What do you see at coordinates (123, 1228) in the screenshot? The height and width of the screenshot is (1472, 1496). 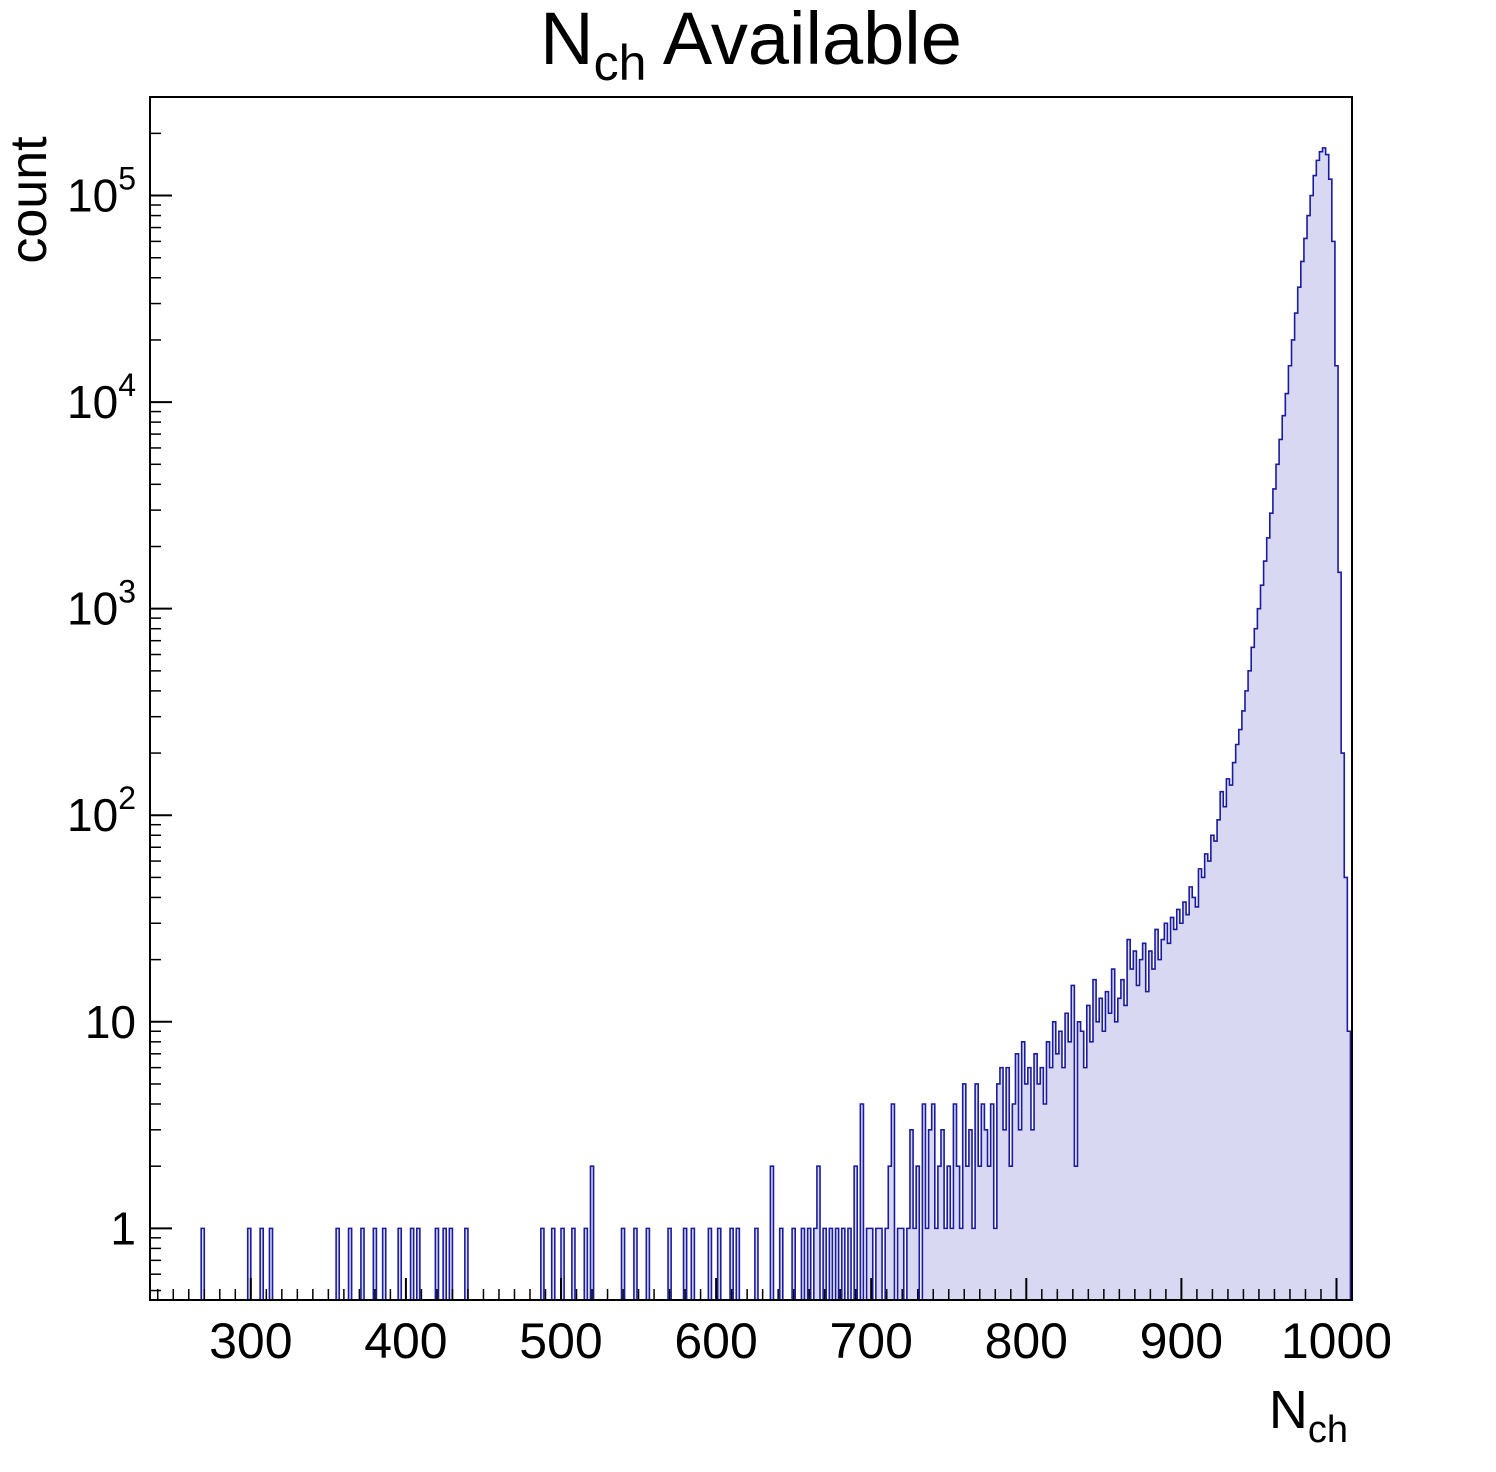 I see `y-tick-label: 1` at bounding box center [123, 1228].